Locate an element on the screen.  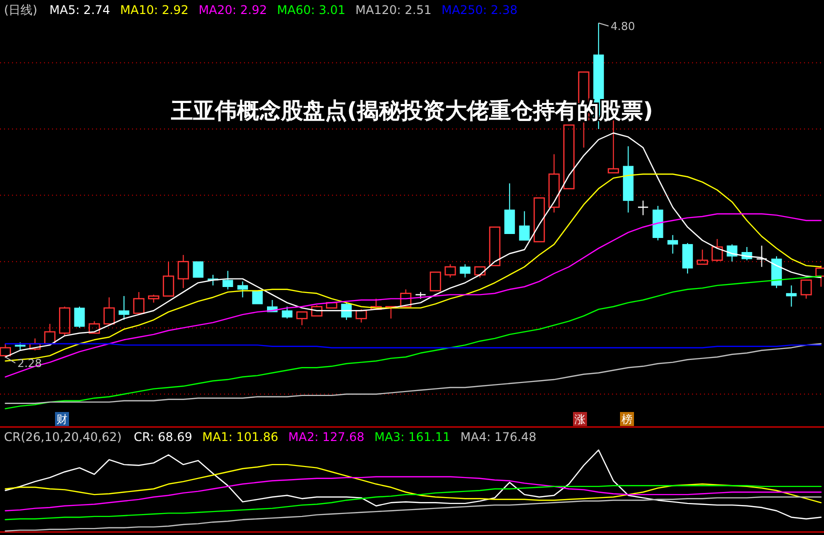
text: MA120: 2.51 is located at coordinates (393, 10).